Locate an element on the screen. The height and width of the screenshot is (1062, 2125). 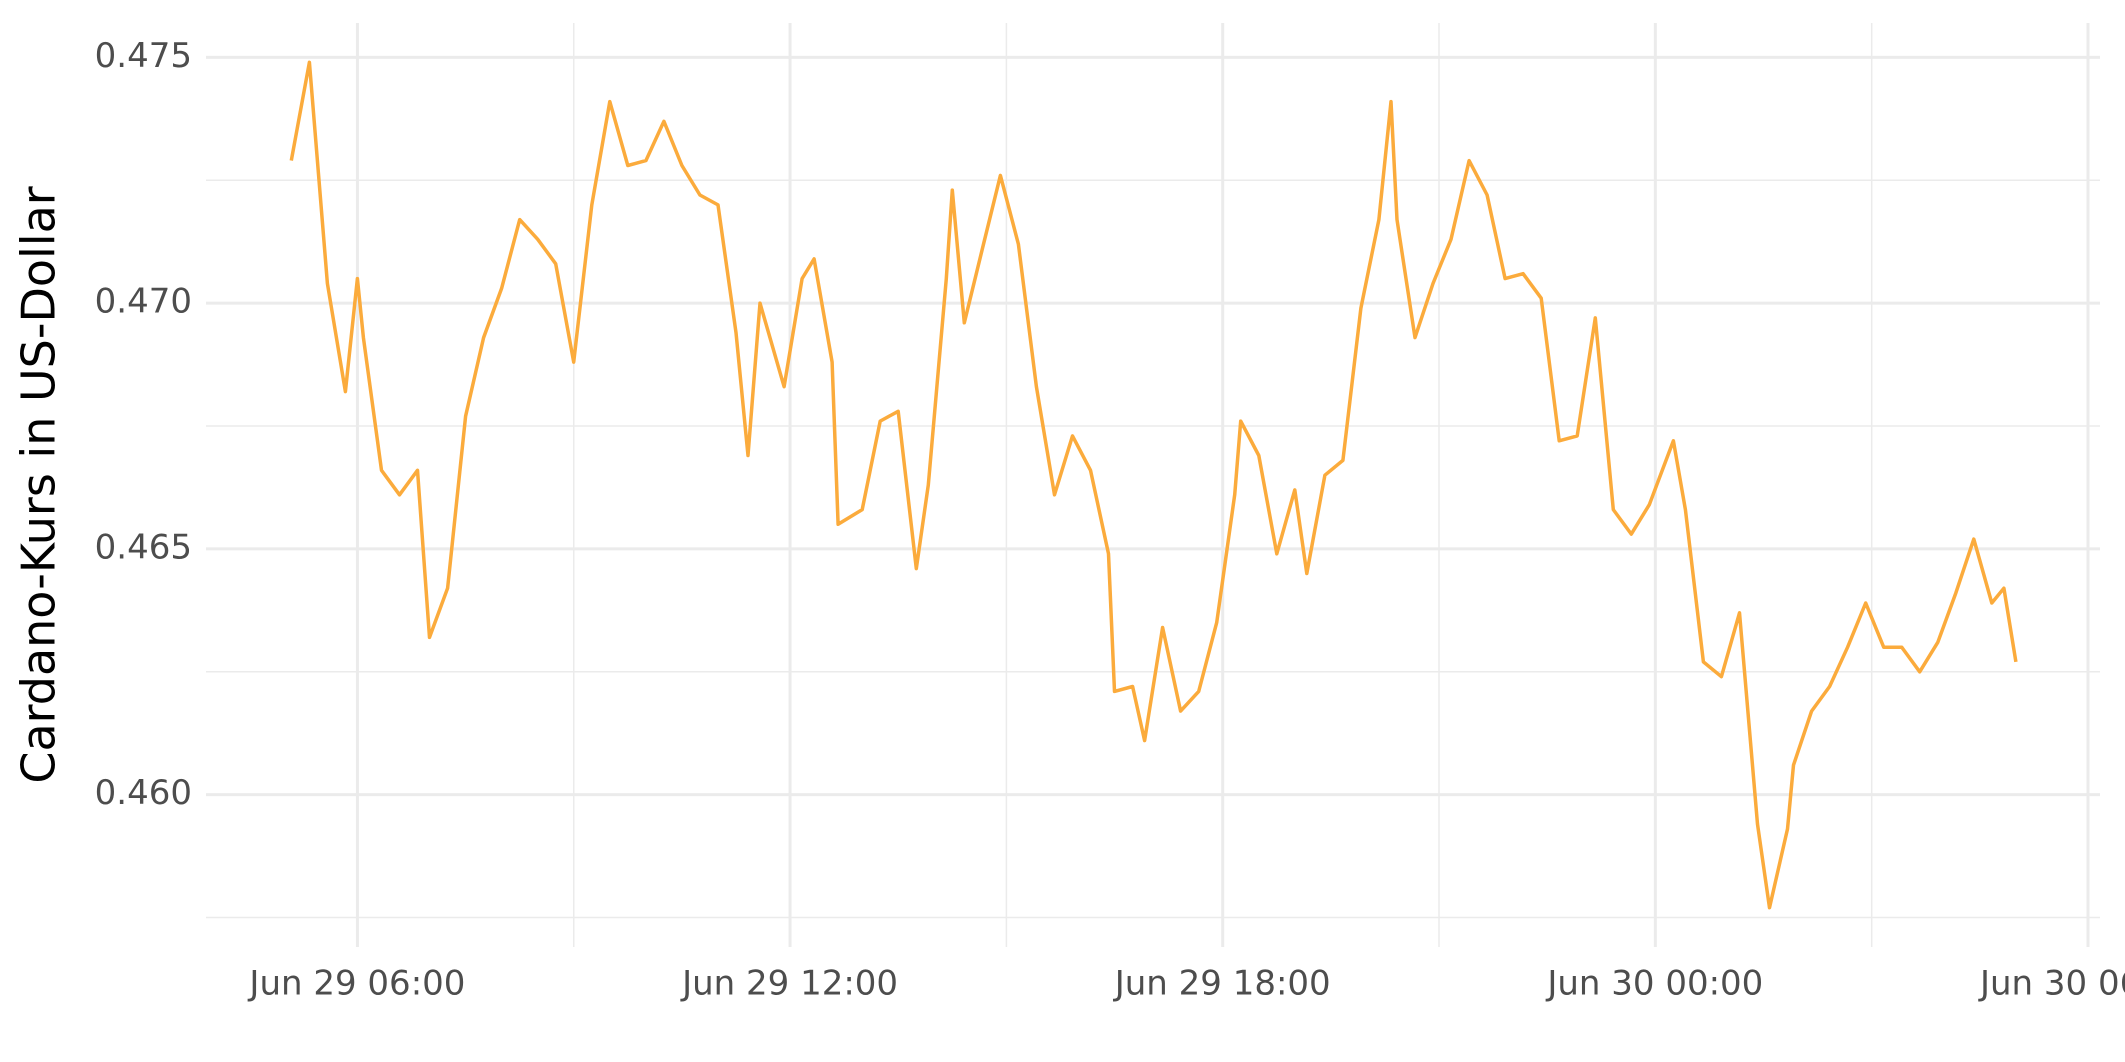
x-tick-label: Jun 29 18:00 is located at coordinates (1222, 984).